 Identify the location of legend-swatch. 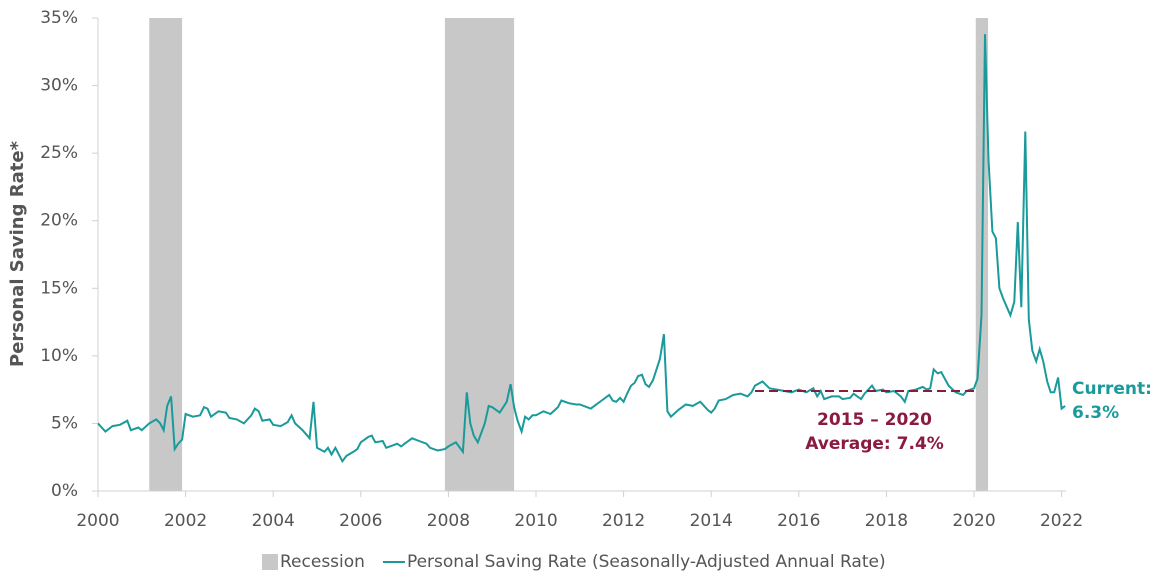
(270, 562).